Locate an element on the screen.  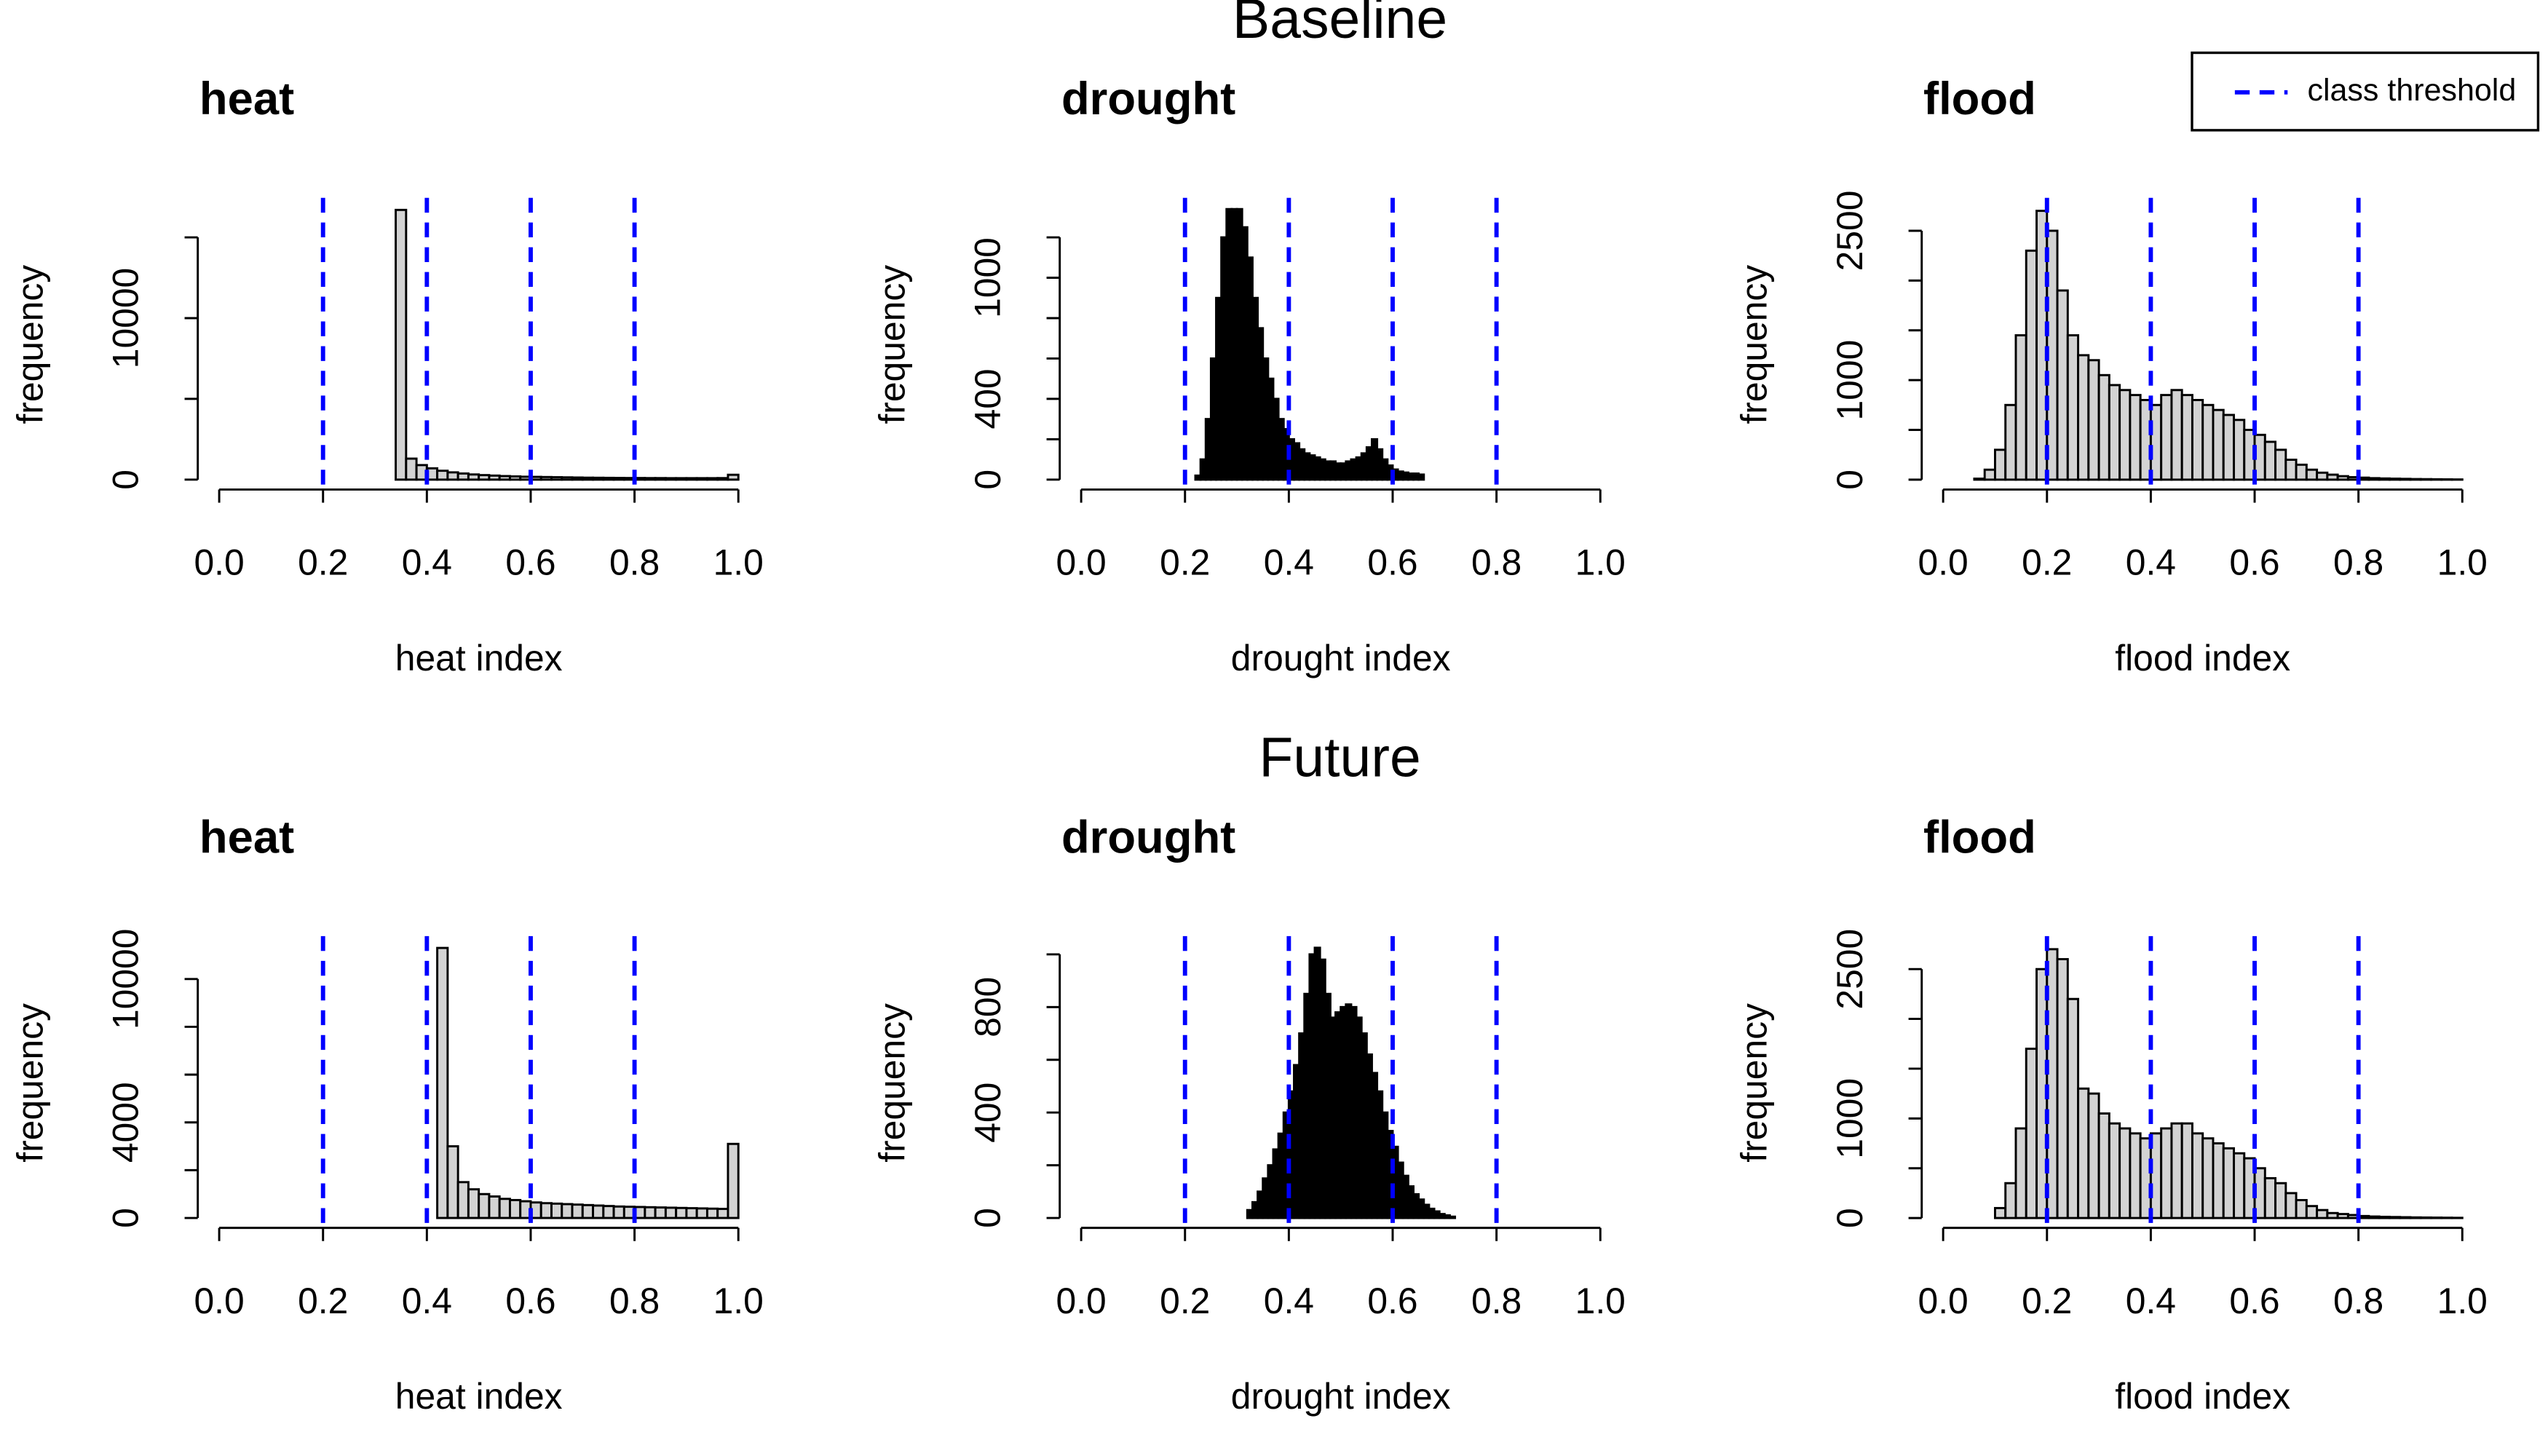
panel-title: heat is located at coordinates (246, 99).